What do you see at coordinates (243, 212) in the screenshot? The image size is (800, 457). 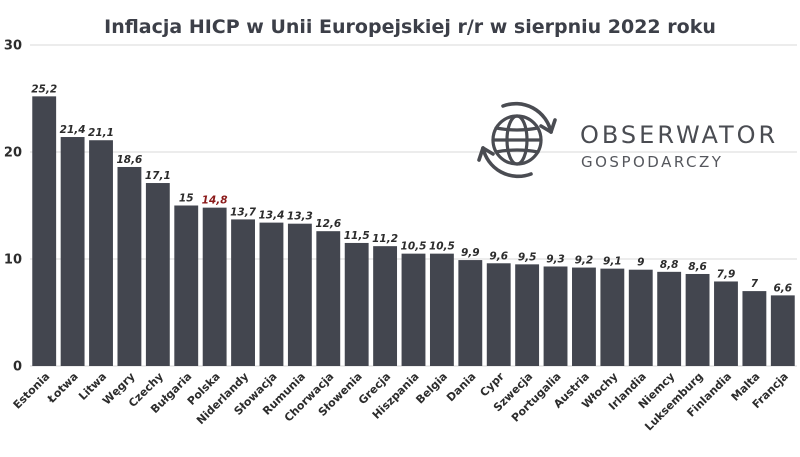 I see `bar-value-label: 13,7` at bounding box center [243, 212].